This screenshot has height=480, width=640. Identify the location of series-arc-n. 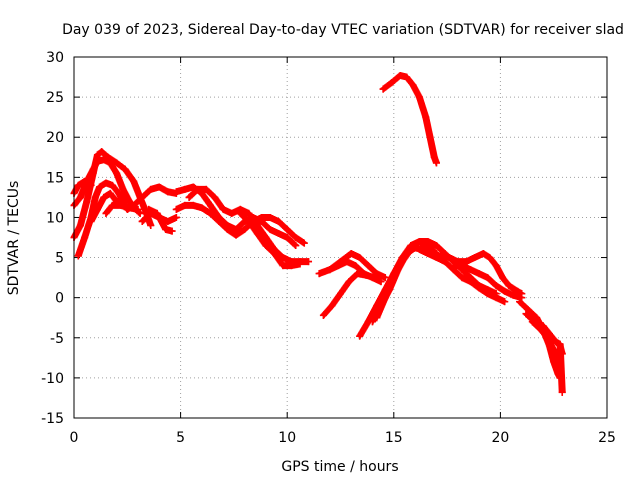
(409, 119).